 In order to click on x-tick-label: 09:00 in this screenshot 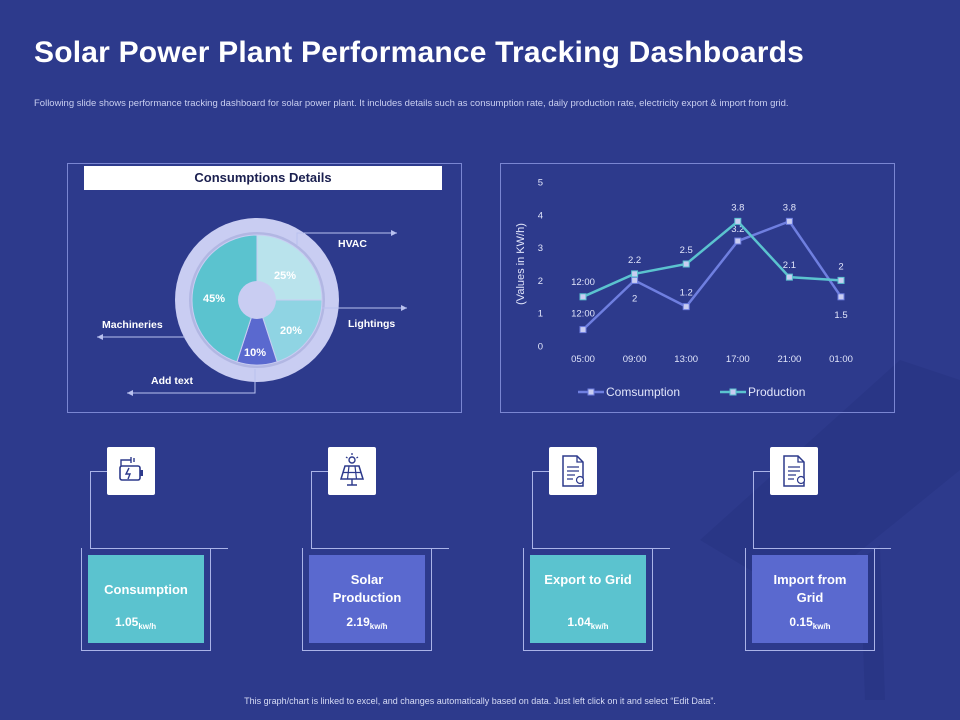, I will do `click(635, 359)`.